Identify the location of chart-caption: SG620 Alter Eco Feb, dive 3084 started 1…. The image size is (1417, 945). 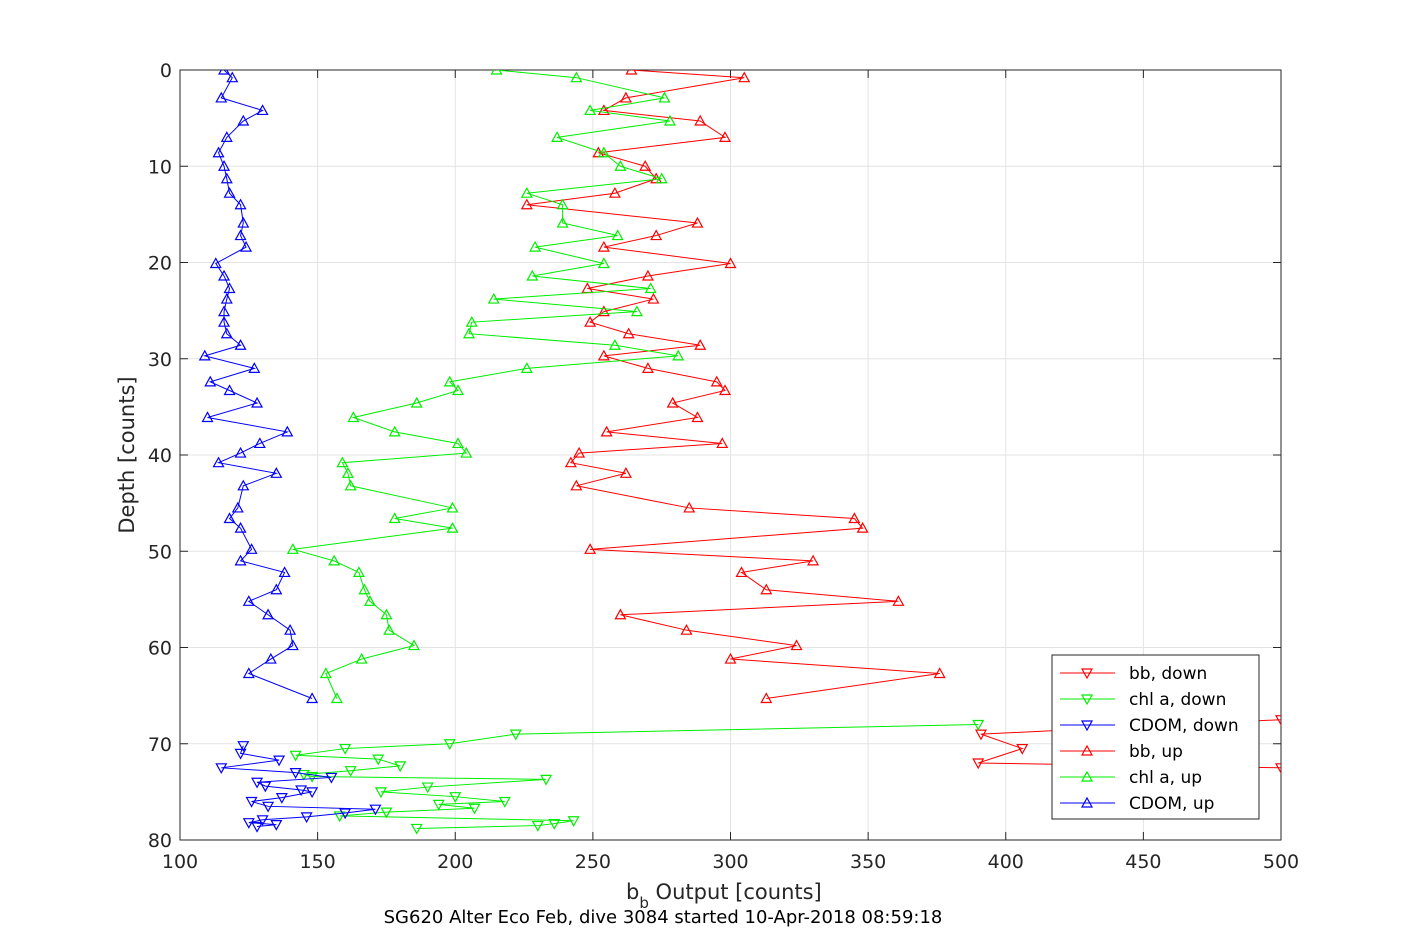
(663, 917).